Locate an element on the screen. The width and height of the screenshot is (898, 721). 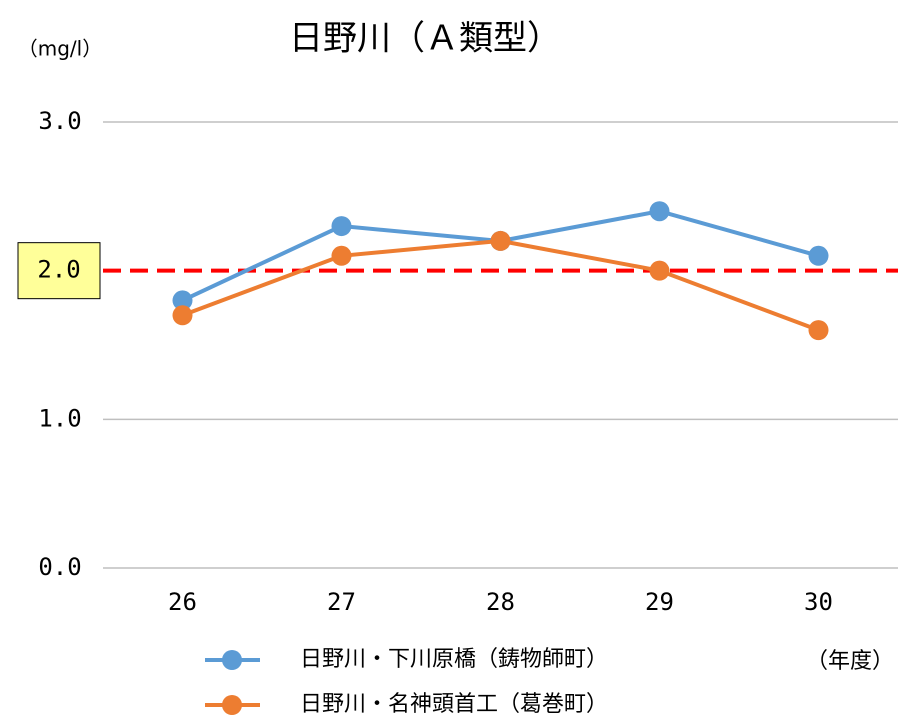
chart-title: 日野川（Ａ類型） is located at coordinates (425, 39).